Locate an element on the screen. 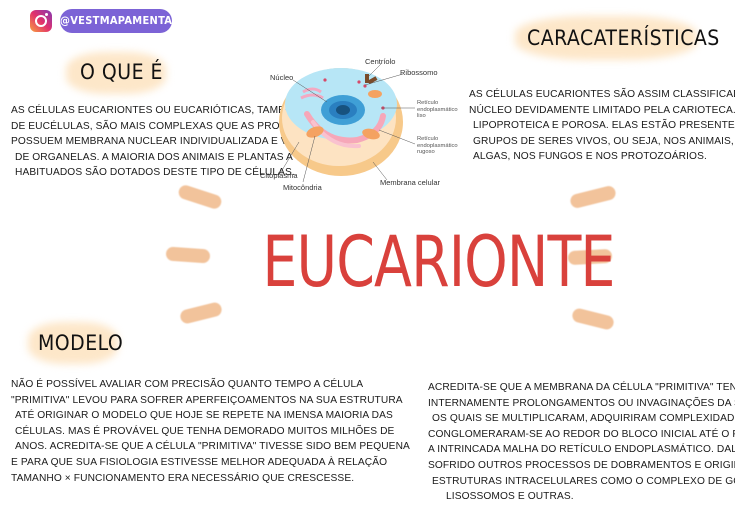  label-membrana-celular: Membrana celular is located at coordinates (410, 182).